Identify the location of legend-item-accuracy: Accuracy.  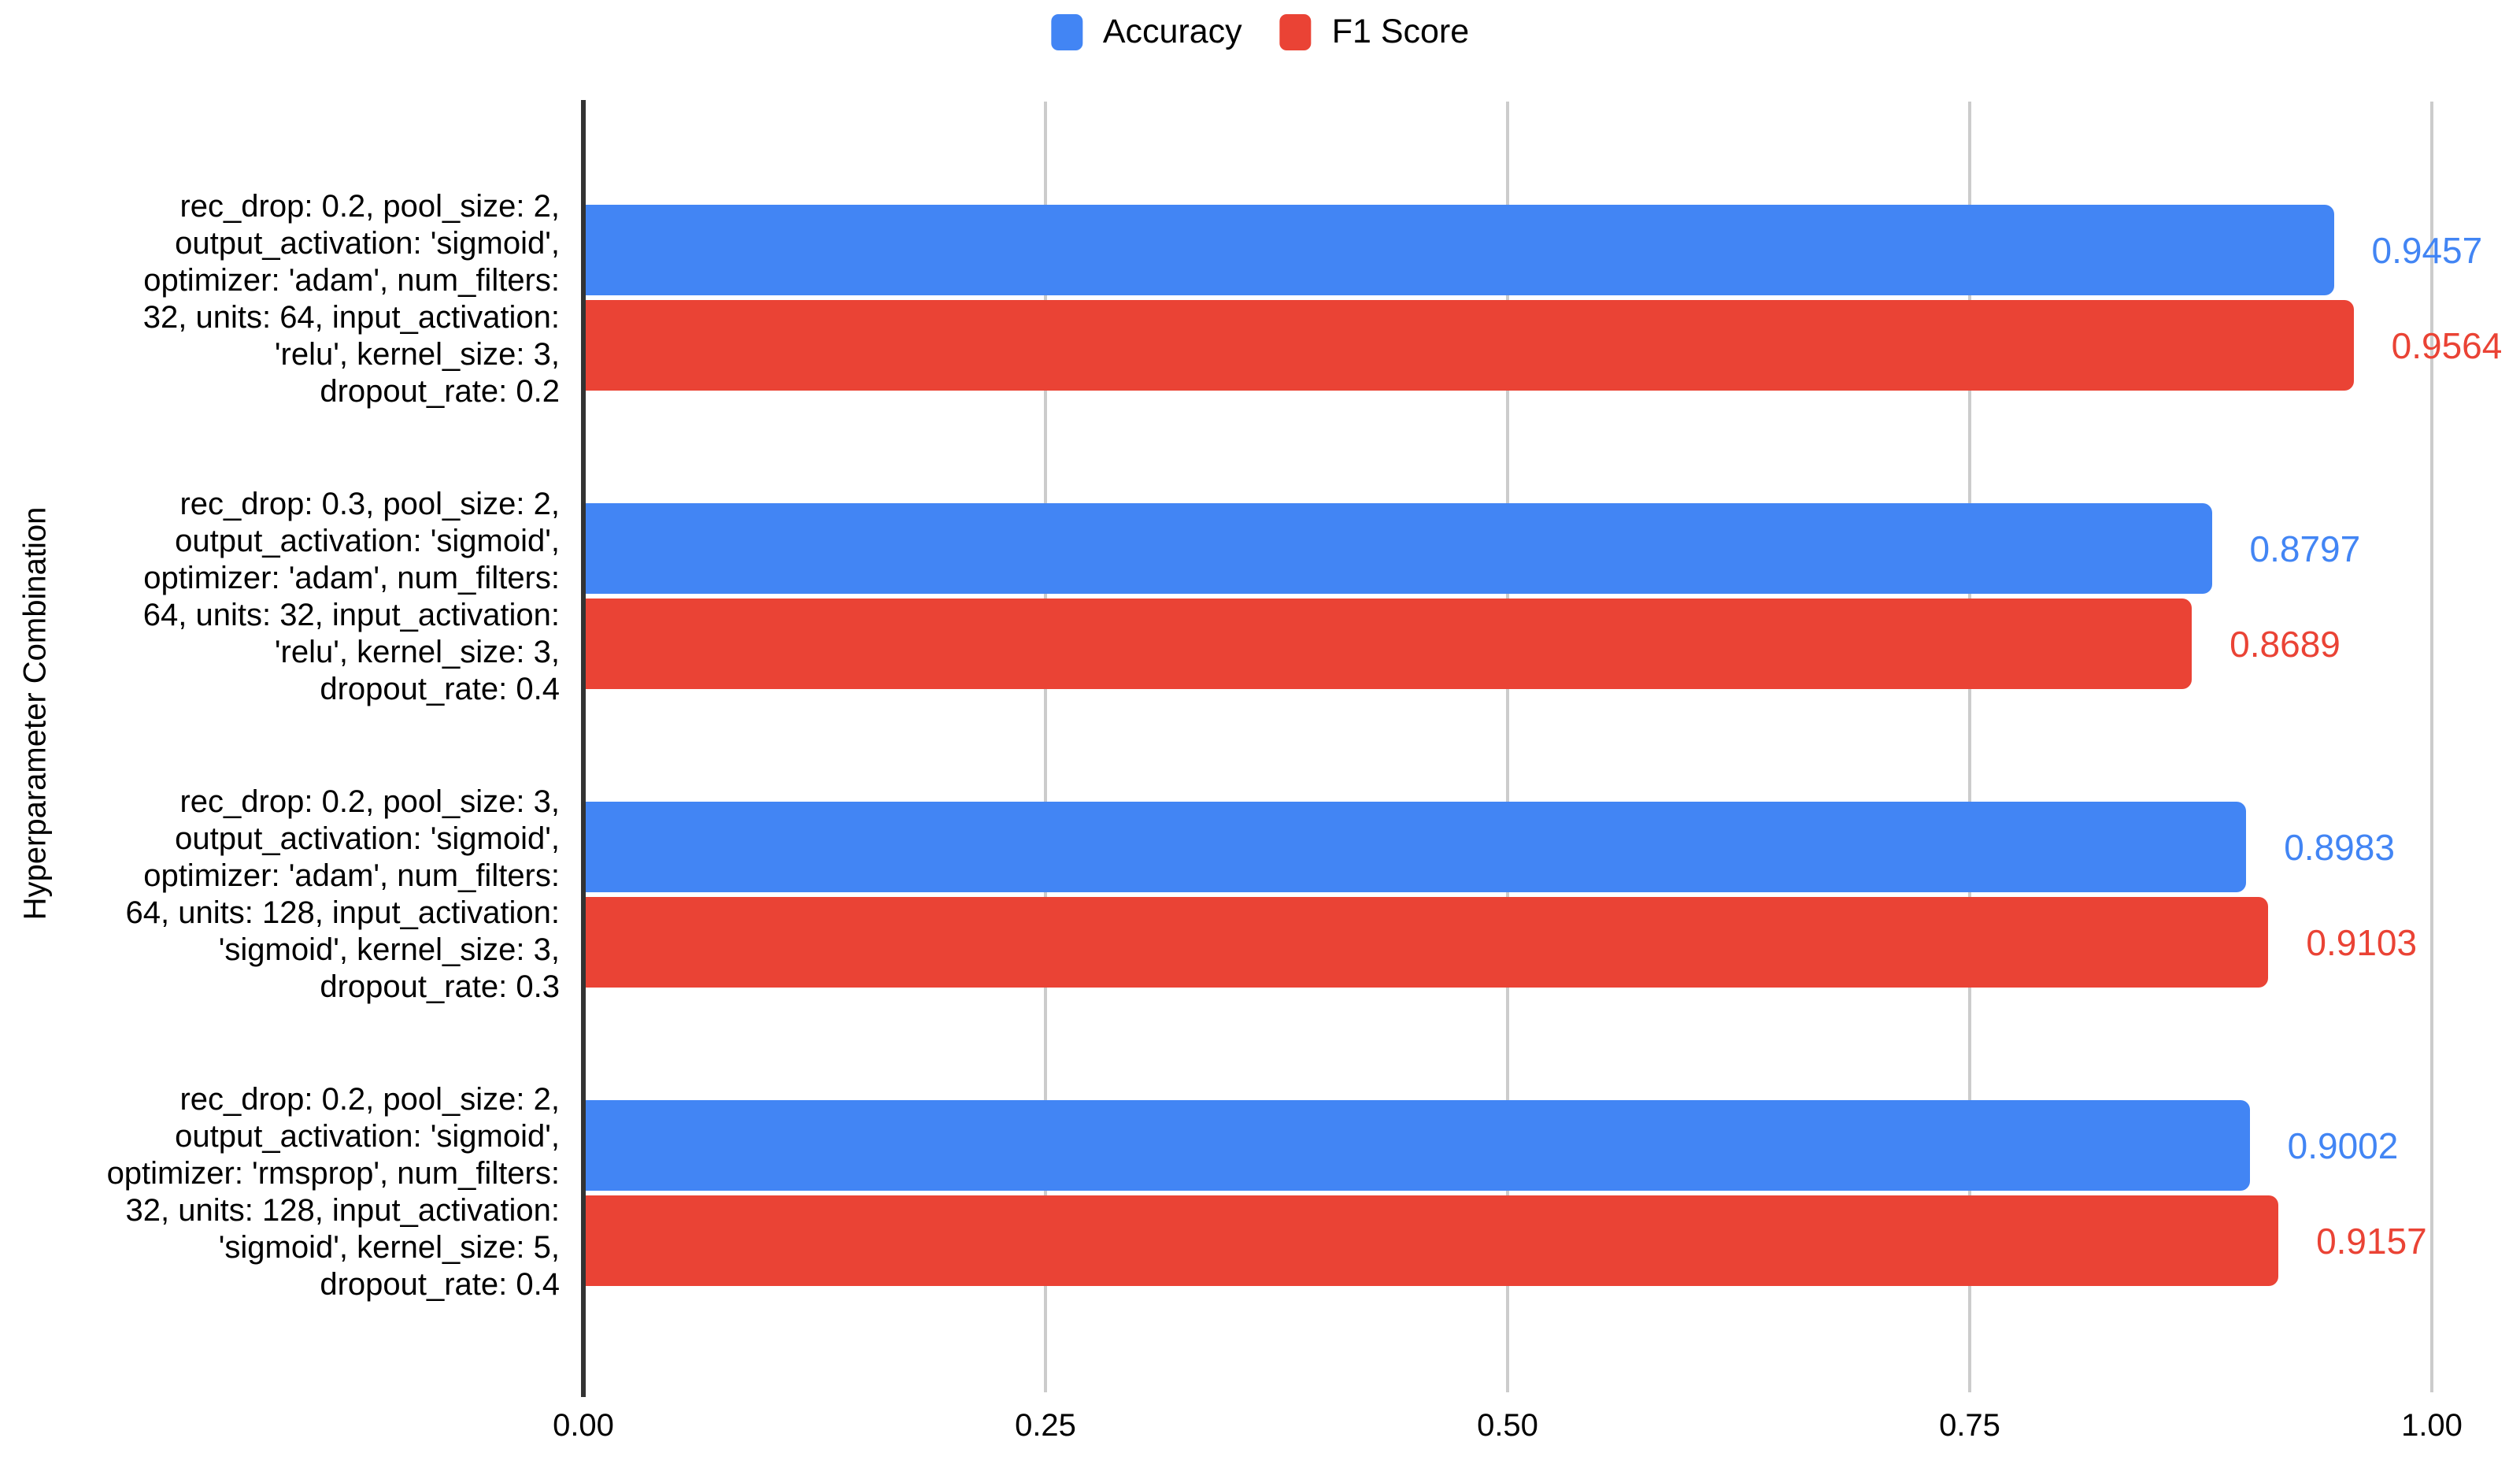
(1146, 32).